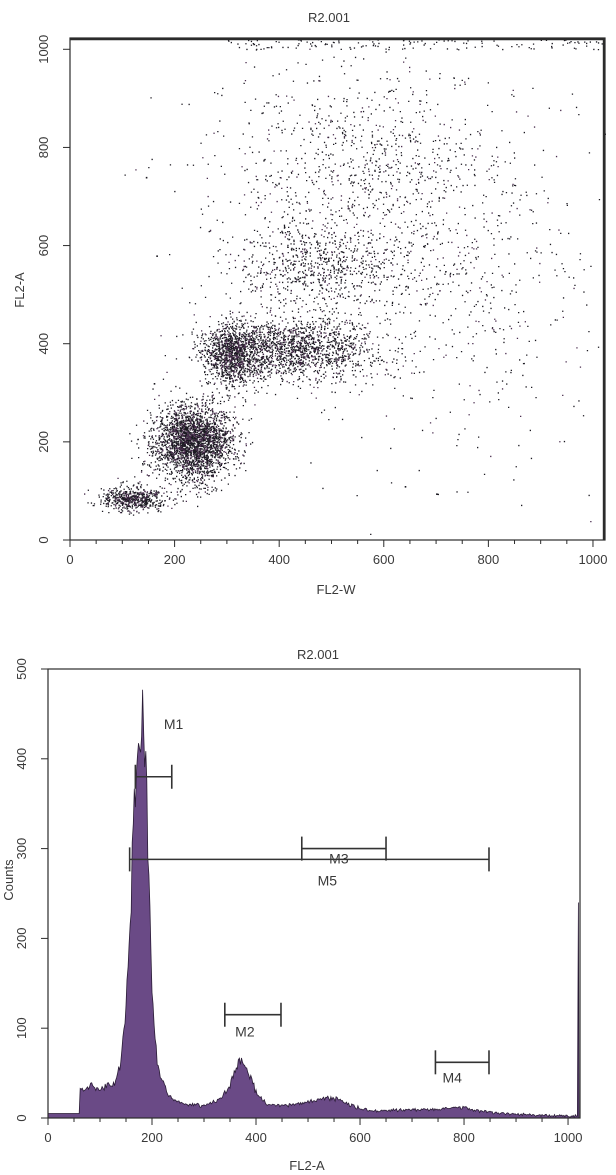 The image size is (616, 1175). I want to click on dot-plot-title: R2.001, so click(329, 17).